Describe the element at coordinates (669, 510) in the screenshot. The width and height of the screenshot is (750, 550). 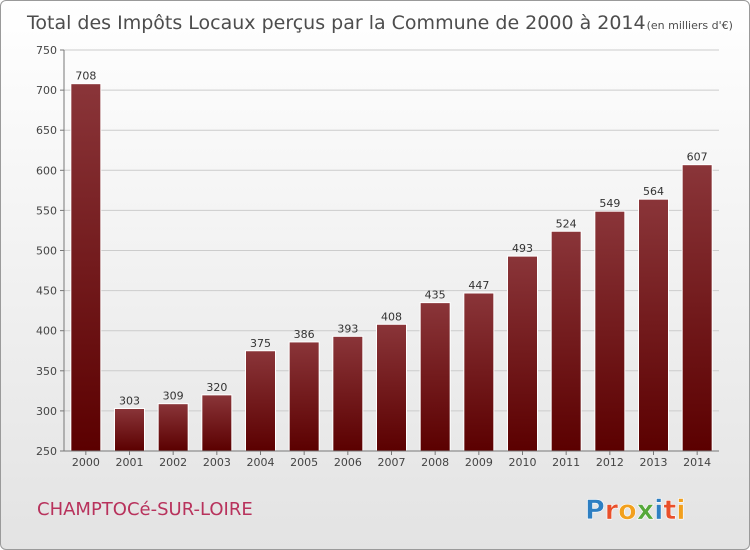
I see `logo-letter: t` at that location.